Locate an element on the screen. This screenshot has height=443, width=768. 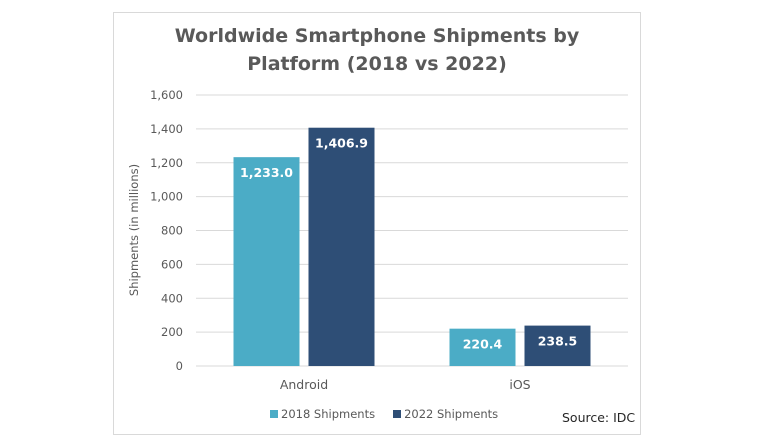
x-axis-categories: Android iOS is located at coordinates (405, 384).